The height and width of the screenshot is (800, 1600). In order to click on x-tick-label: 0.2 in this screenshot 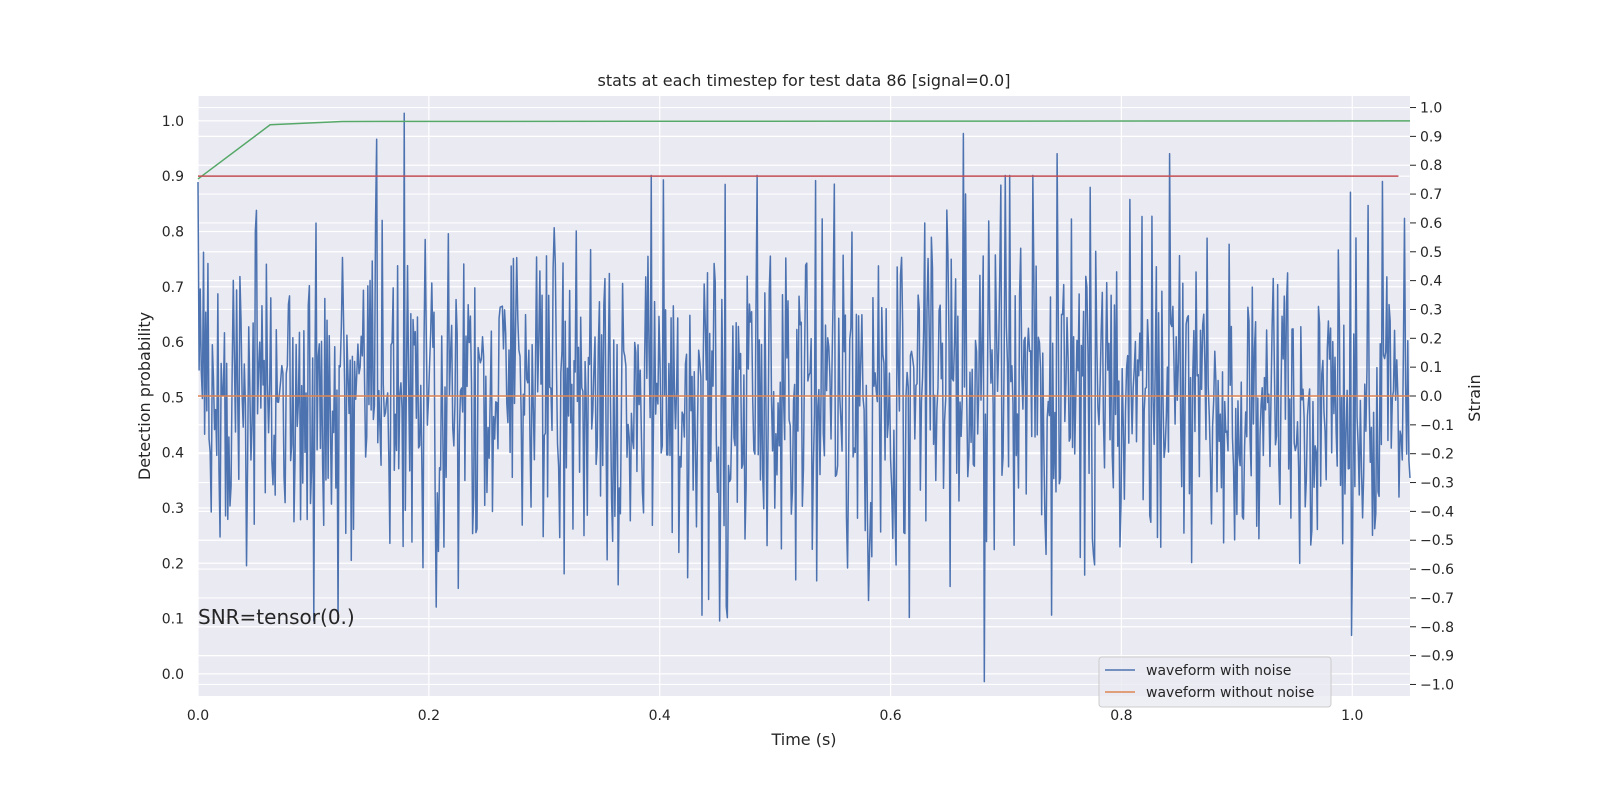, I will do `click(429, 716)`.